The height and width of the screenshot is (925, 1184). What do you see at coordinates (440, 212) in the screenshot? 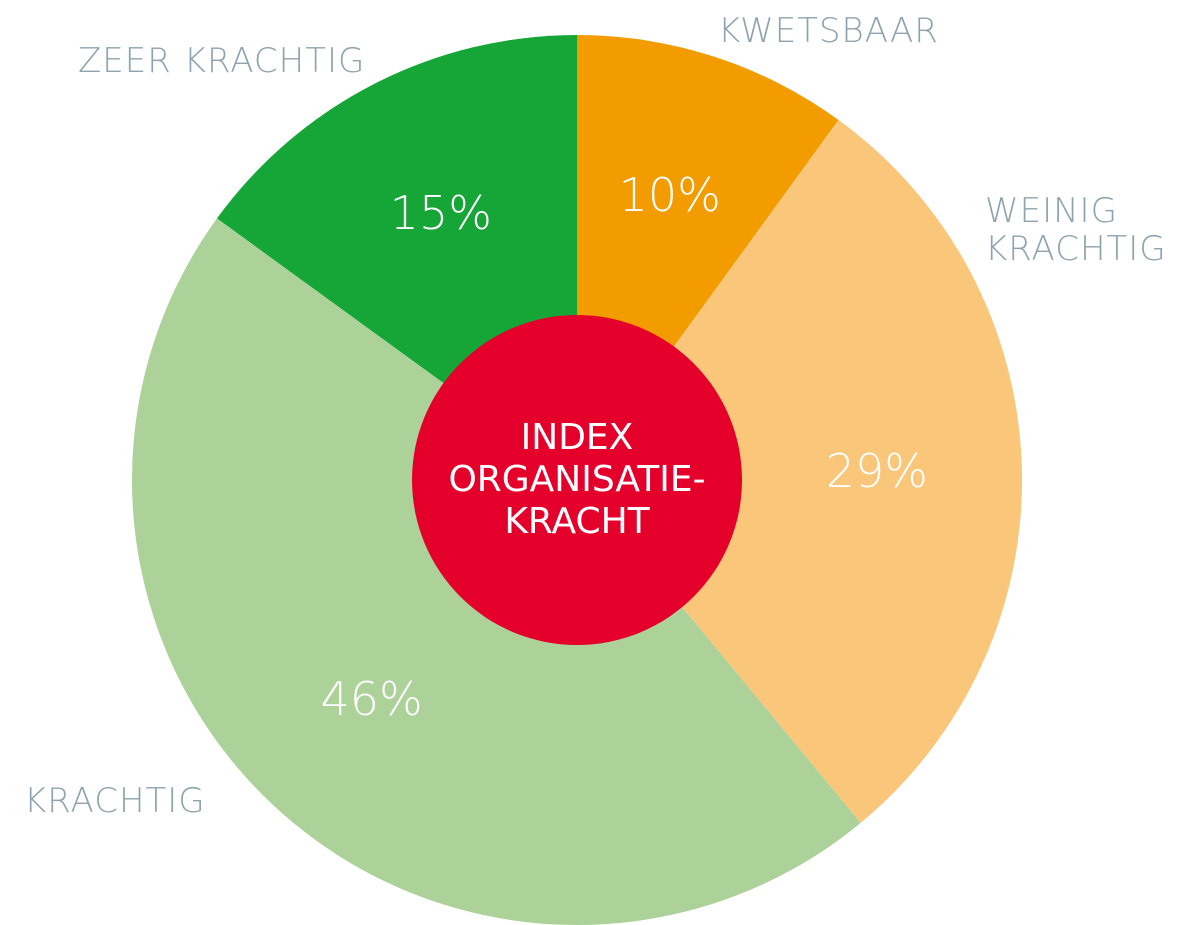
I see `value-label: 15%` at bounding box center [440, 212].